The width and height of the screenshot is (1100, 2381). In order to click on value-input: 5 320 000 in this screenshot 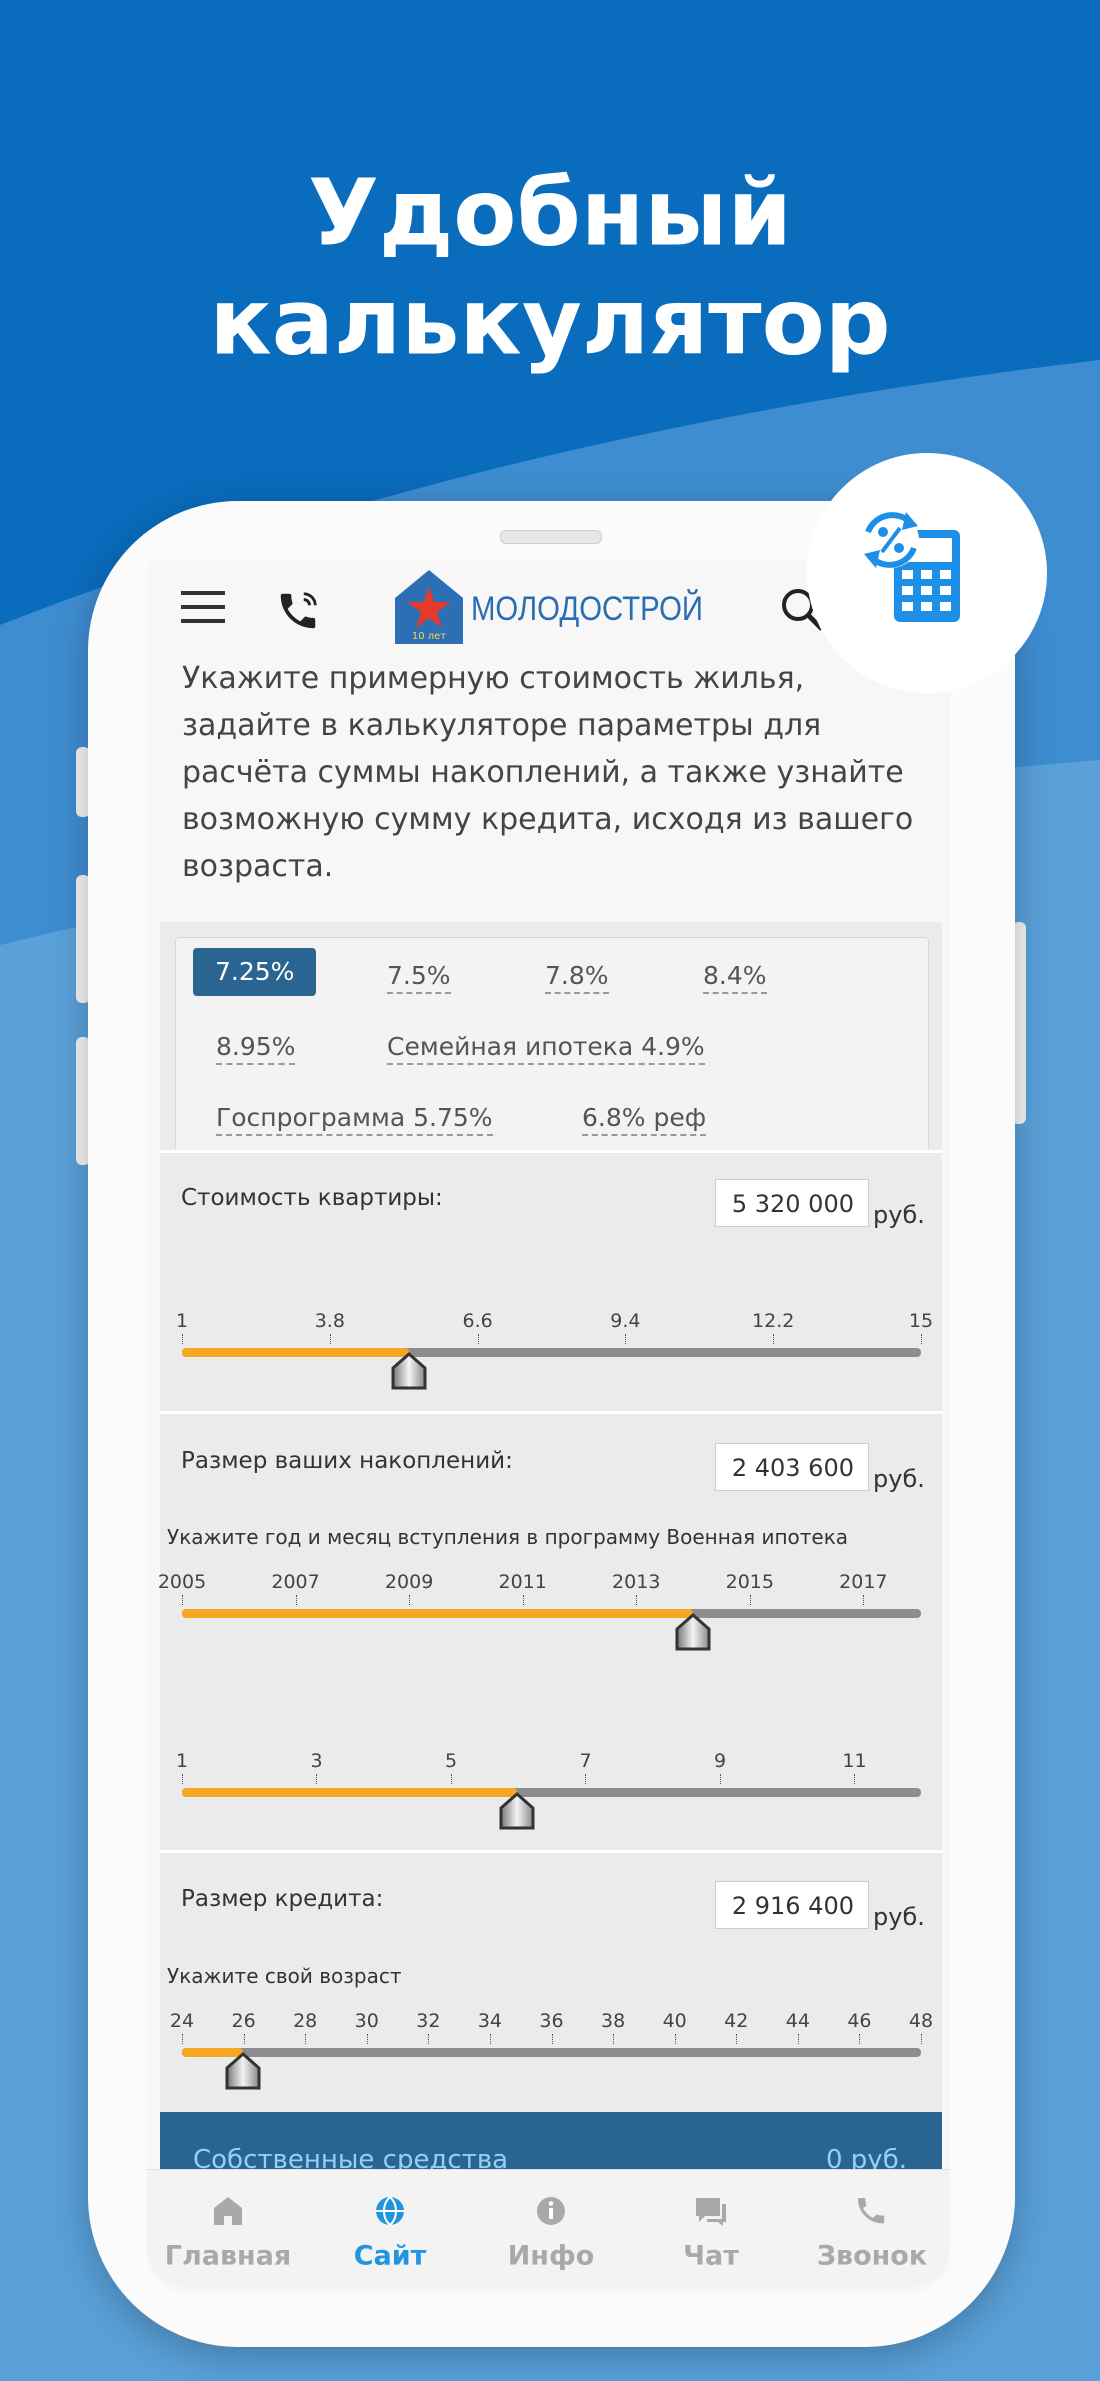, I will do `click(792, 1203)`.